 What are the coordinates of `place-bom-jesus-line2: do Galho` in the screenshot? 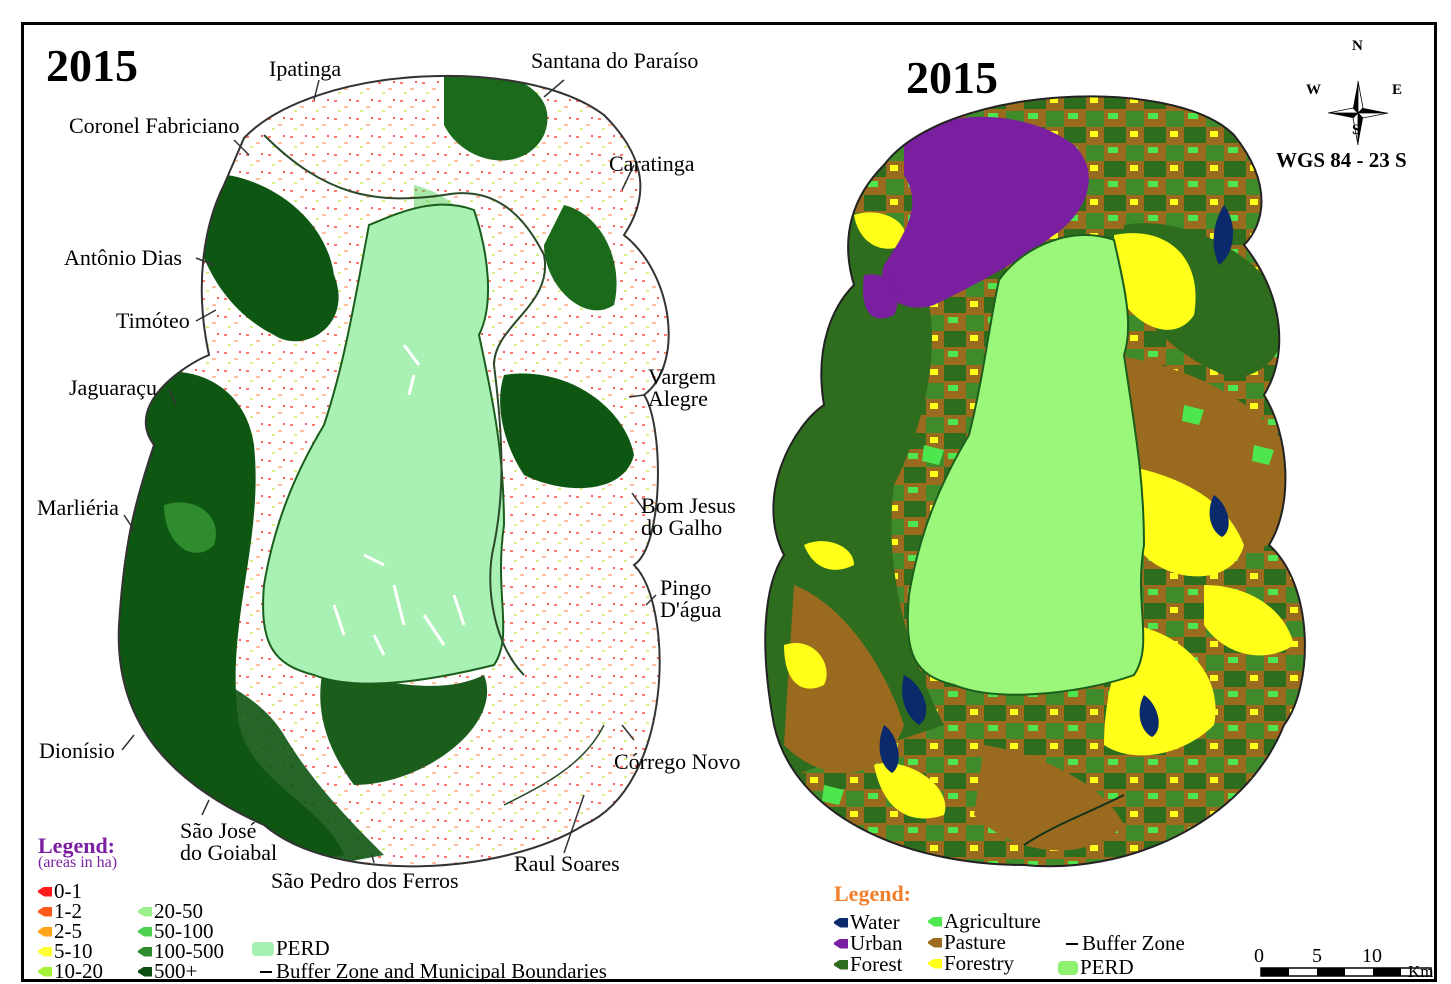 It's located at (682, 527).